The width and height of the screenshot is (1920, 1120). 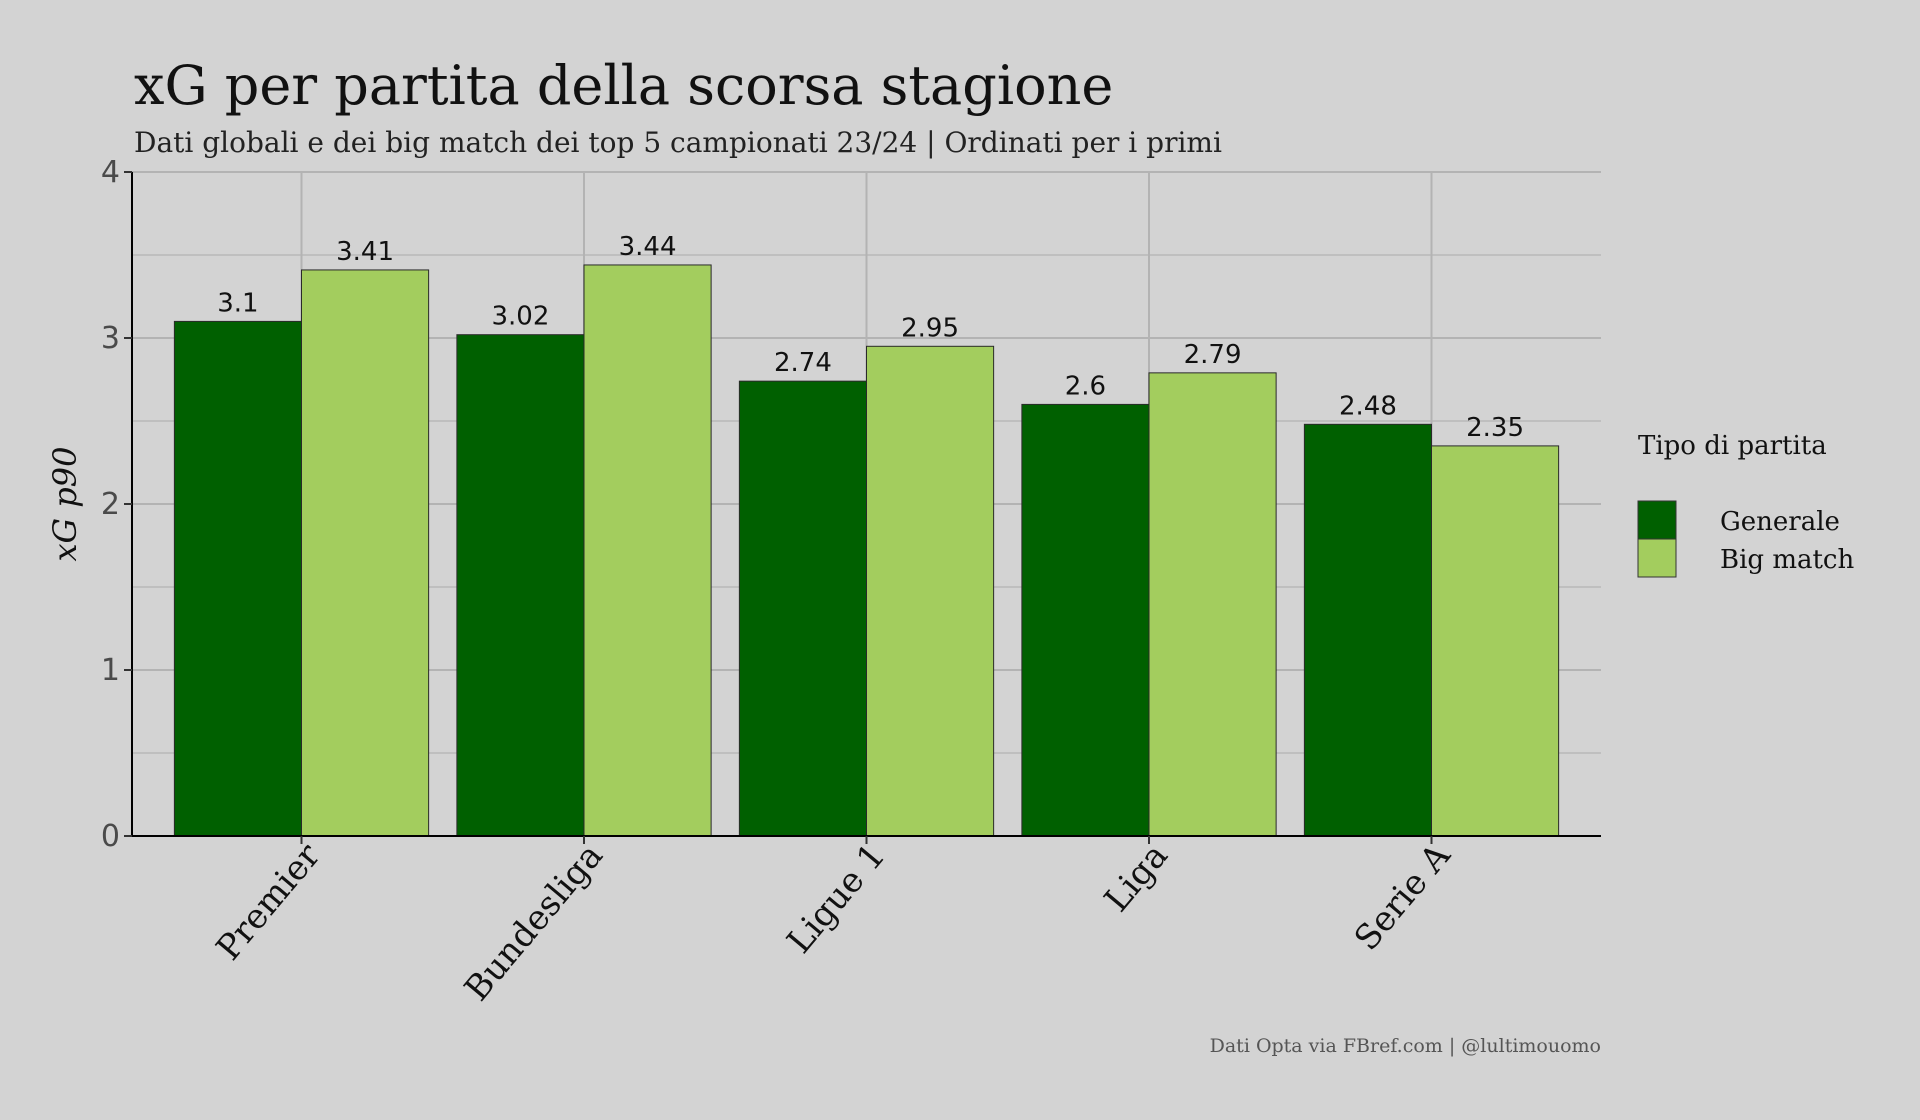 I want to click on y-tick-labels: 0 1 2 3 4, so click(x=110, y=504).